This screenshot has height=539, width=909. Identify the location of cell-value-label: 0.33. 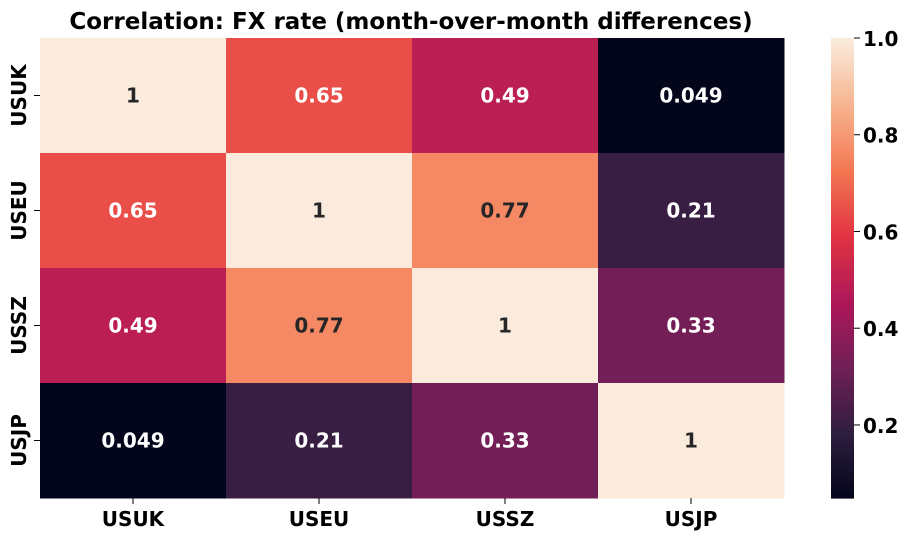
(690, 326).